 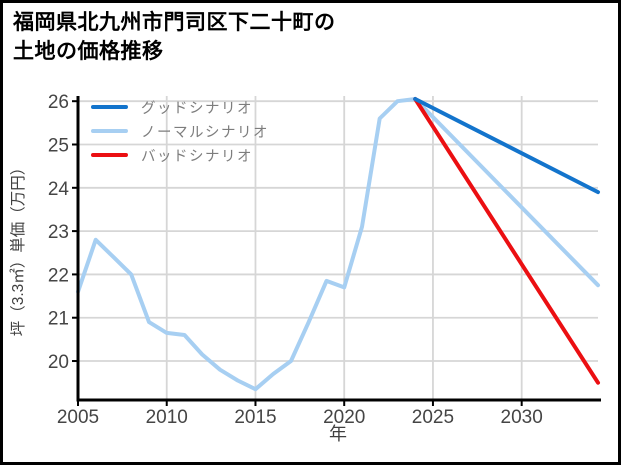 I want to click on legend-label-bad: バッドシナリオ, so click(x=197, y=156).